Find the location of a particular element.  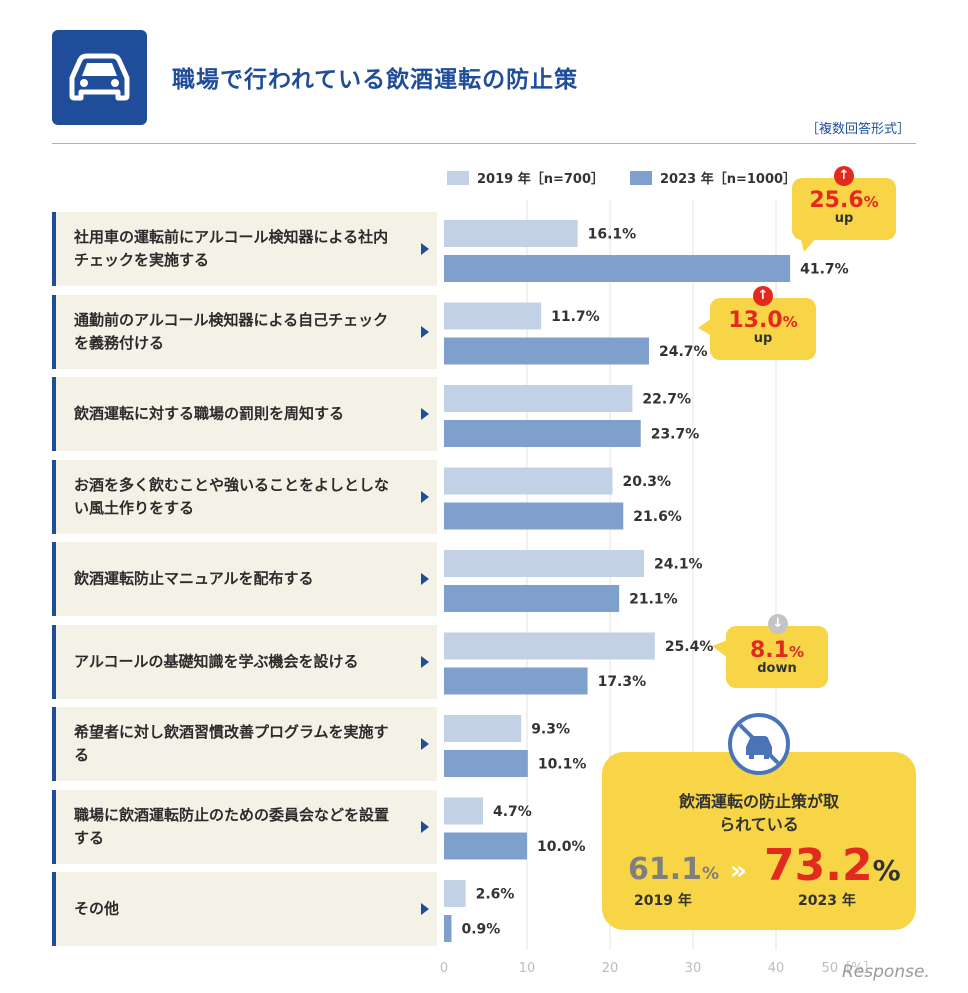

category-label-box: 通勤前のアルコール検知器による自己チェックを義務付ける is located at coordinates (244, 331).